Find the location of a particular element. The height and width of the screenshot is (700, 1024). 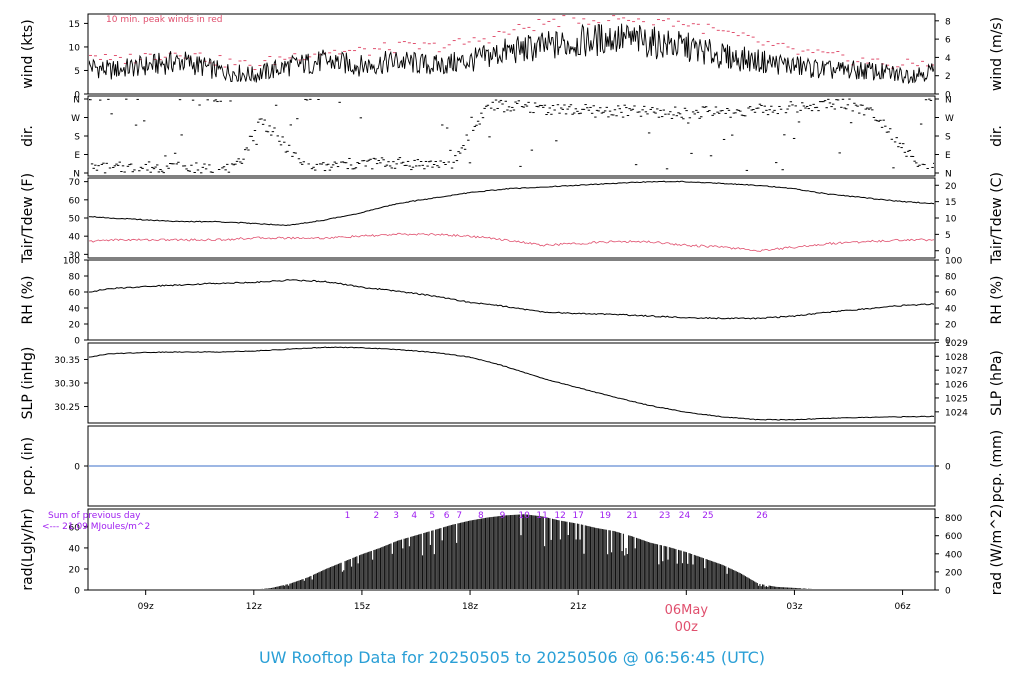

y-tick-label-left: S is located at coordinates (77, 138).